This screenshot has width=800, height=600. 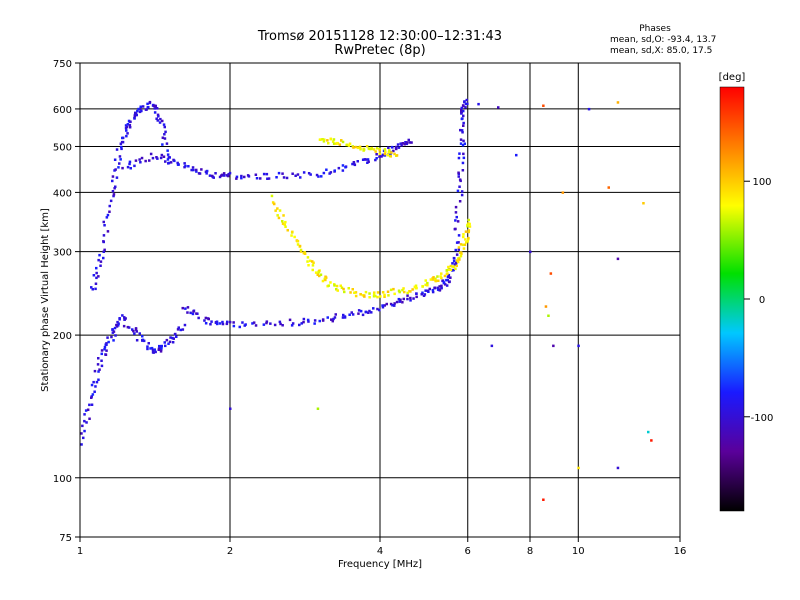 What do you see at coordinates (379, 36) in the screenshot?
I see `chart-title: Tromsø 20151128 12:30:00–12:31:43` at bounding box center [379, 36].